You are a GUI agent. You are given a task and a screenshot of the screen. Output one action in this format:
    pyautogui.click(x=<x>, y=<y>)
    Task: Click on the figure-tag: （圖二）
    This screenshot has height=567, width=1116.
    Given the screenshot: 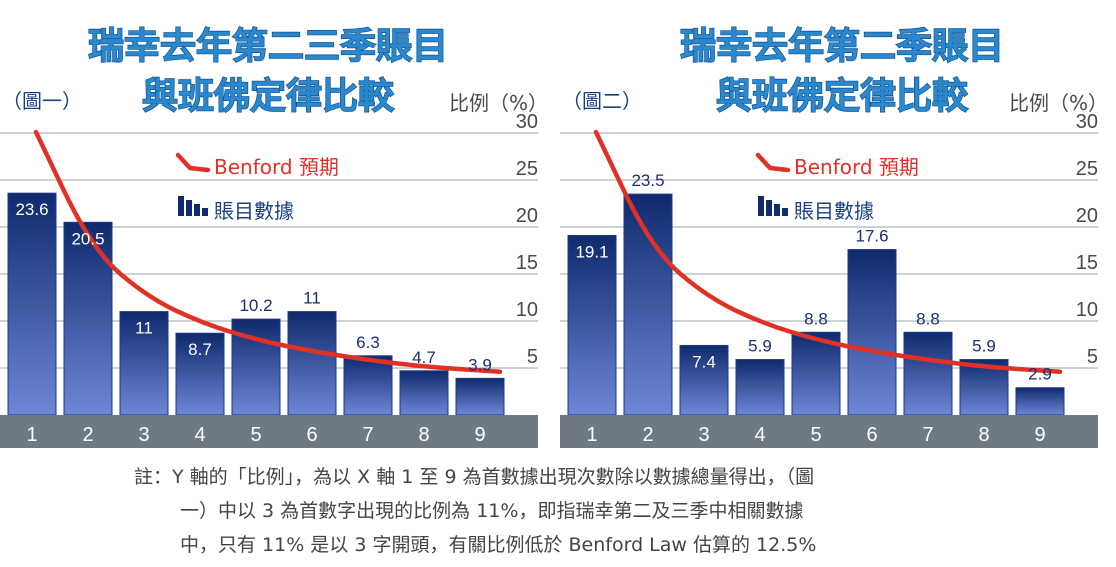 What is the action you would take?
    pyautogui.click(x=602, y=101)
    